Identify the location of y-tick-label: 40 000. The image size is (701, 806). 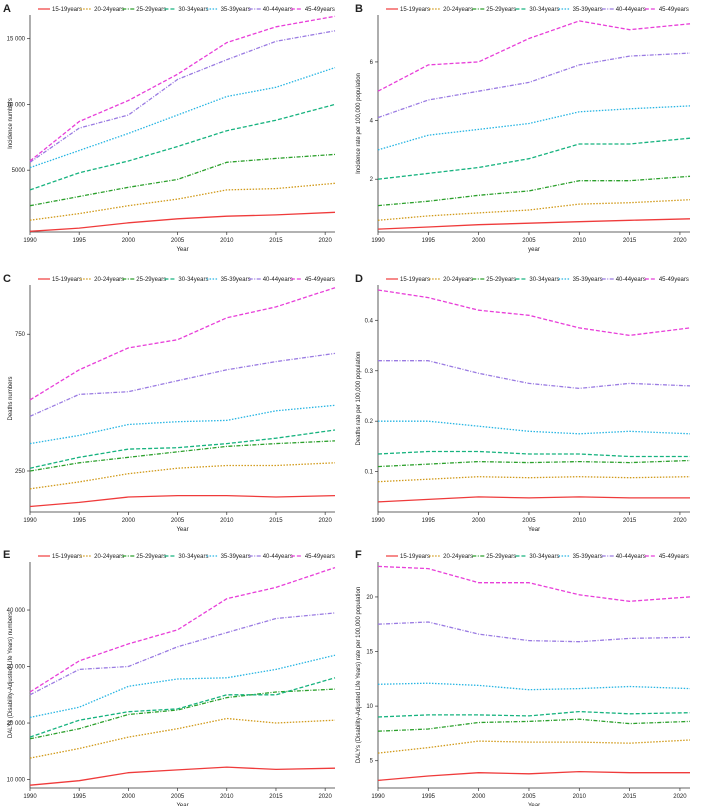
(16, 611).